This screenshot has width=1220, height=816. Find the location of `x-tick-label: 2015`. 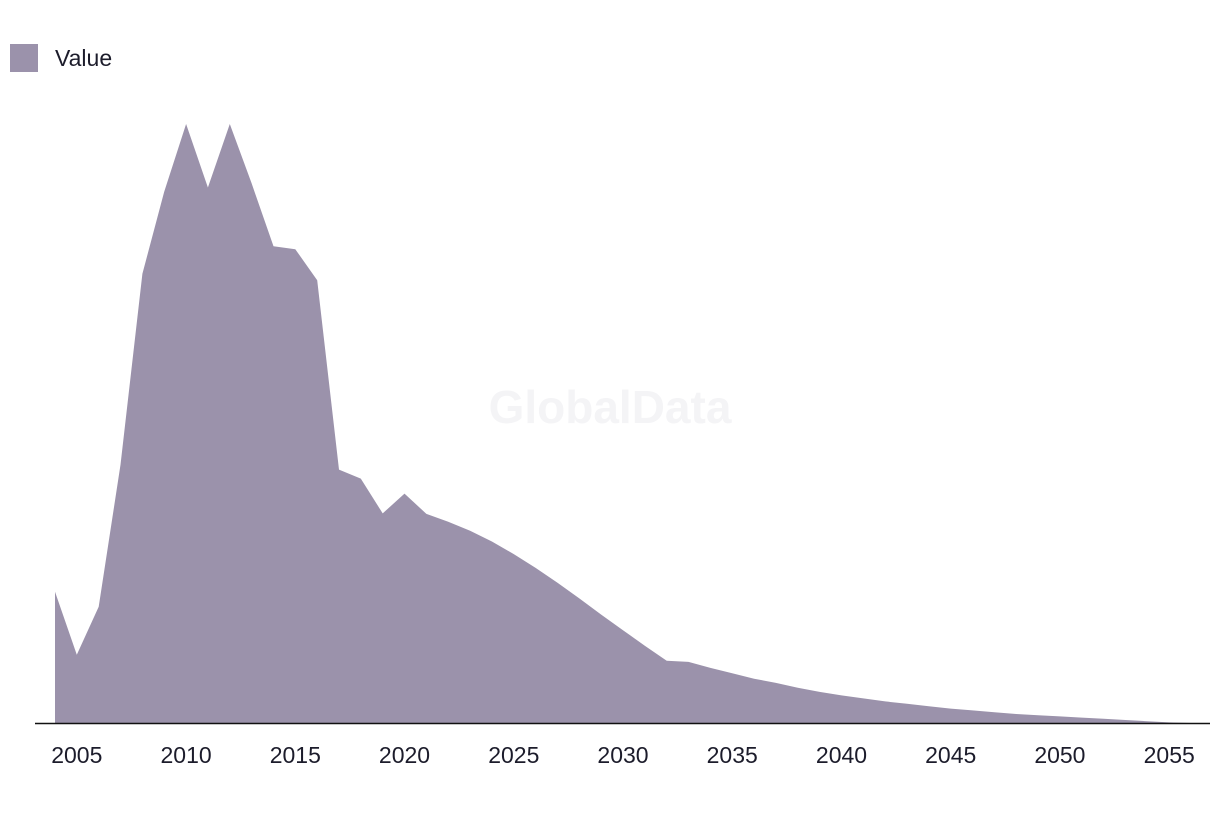

x-tick-label: 2015 is located at coordinates (295, 755).